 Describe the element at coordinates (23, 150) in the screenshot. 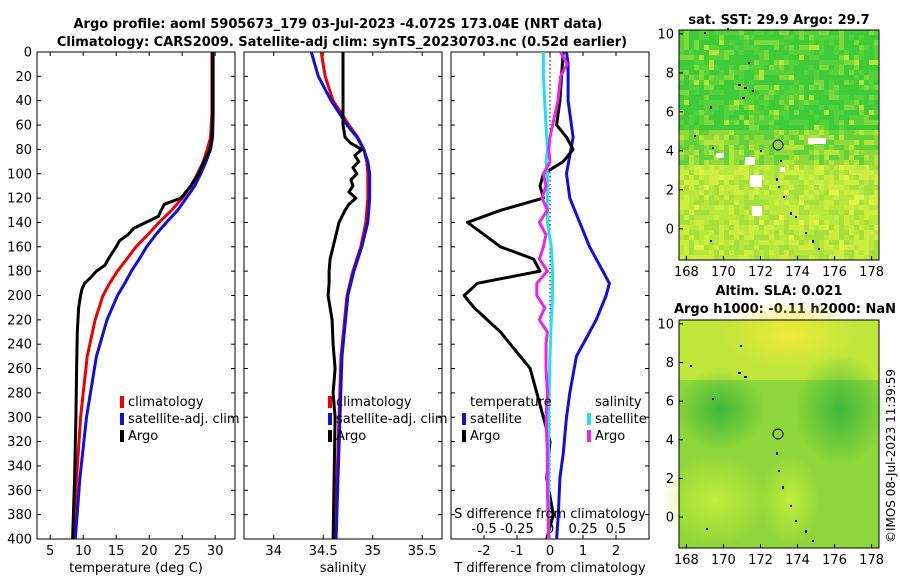

I see `depth-tick-label: 80` at that location.